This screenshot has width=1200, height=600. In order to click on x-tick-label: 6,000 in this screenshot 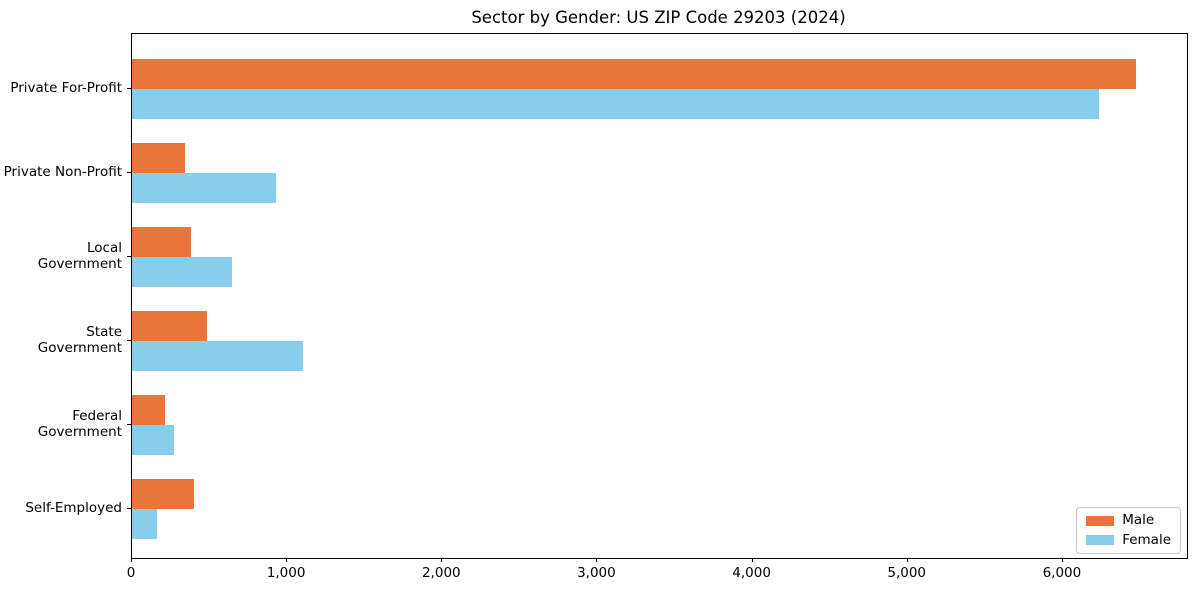, I will do `click(1062, 573)`.